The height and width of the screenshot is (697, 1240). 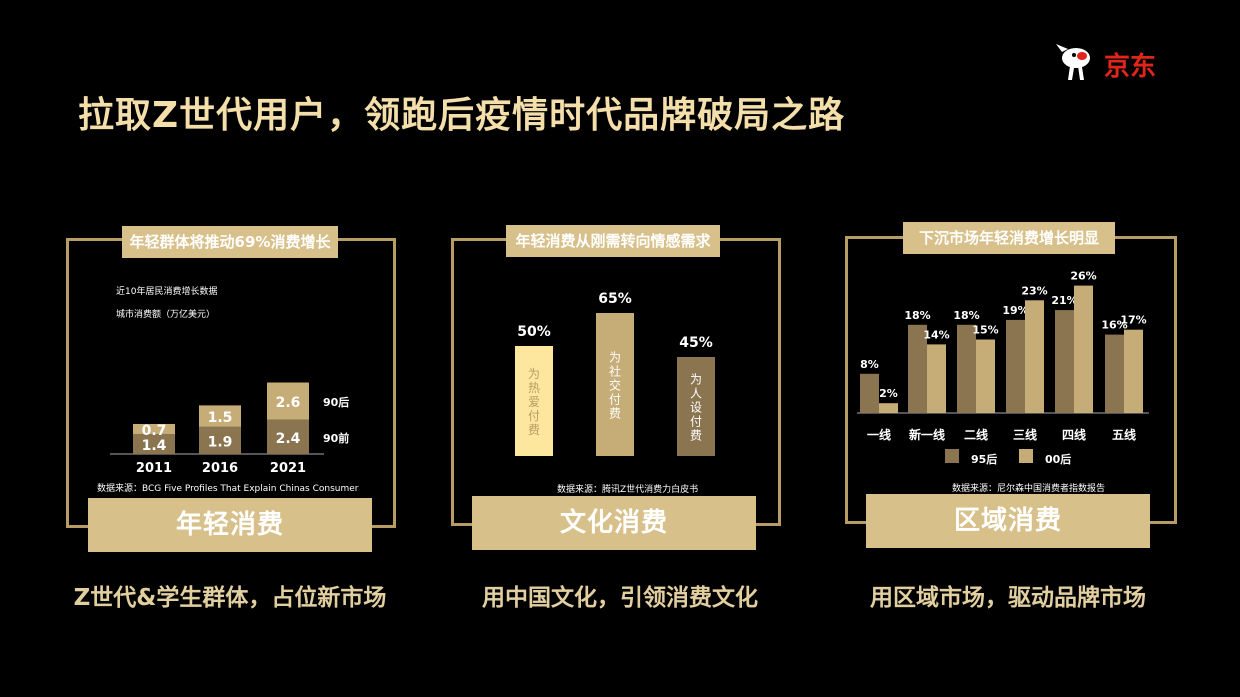 What do you see at coordinates (1015, 366) in the screenshot?
I see `chart3-bar-三线-95后` at bounding box center [1015, 366].